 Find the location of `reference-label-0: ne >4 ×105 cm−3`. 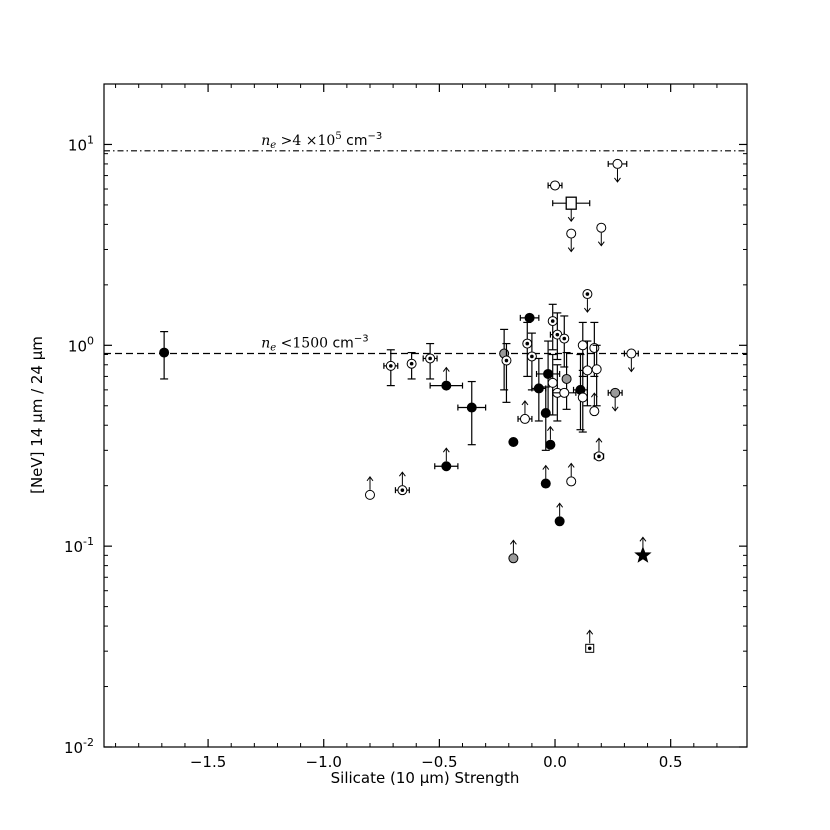

reference-label-0: ne >4 ×105 cm−3 is located at coordinates (321, 141).